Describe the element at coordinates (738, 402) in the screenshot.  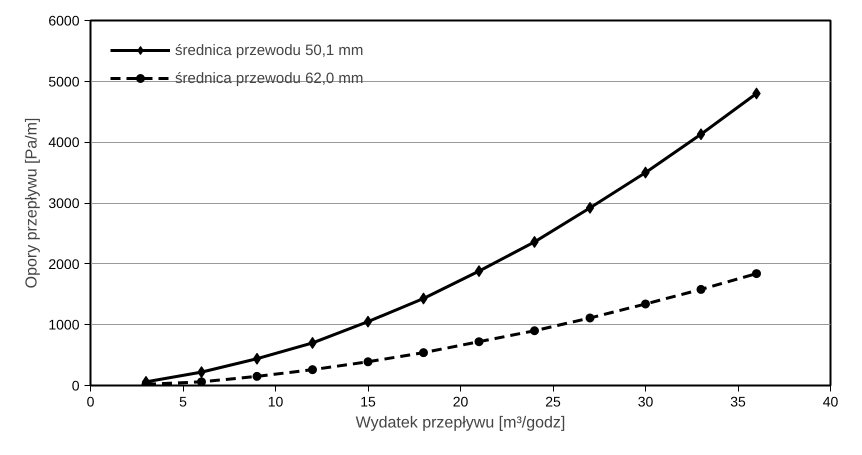
I see `x-tick-label: 35` at that location.